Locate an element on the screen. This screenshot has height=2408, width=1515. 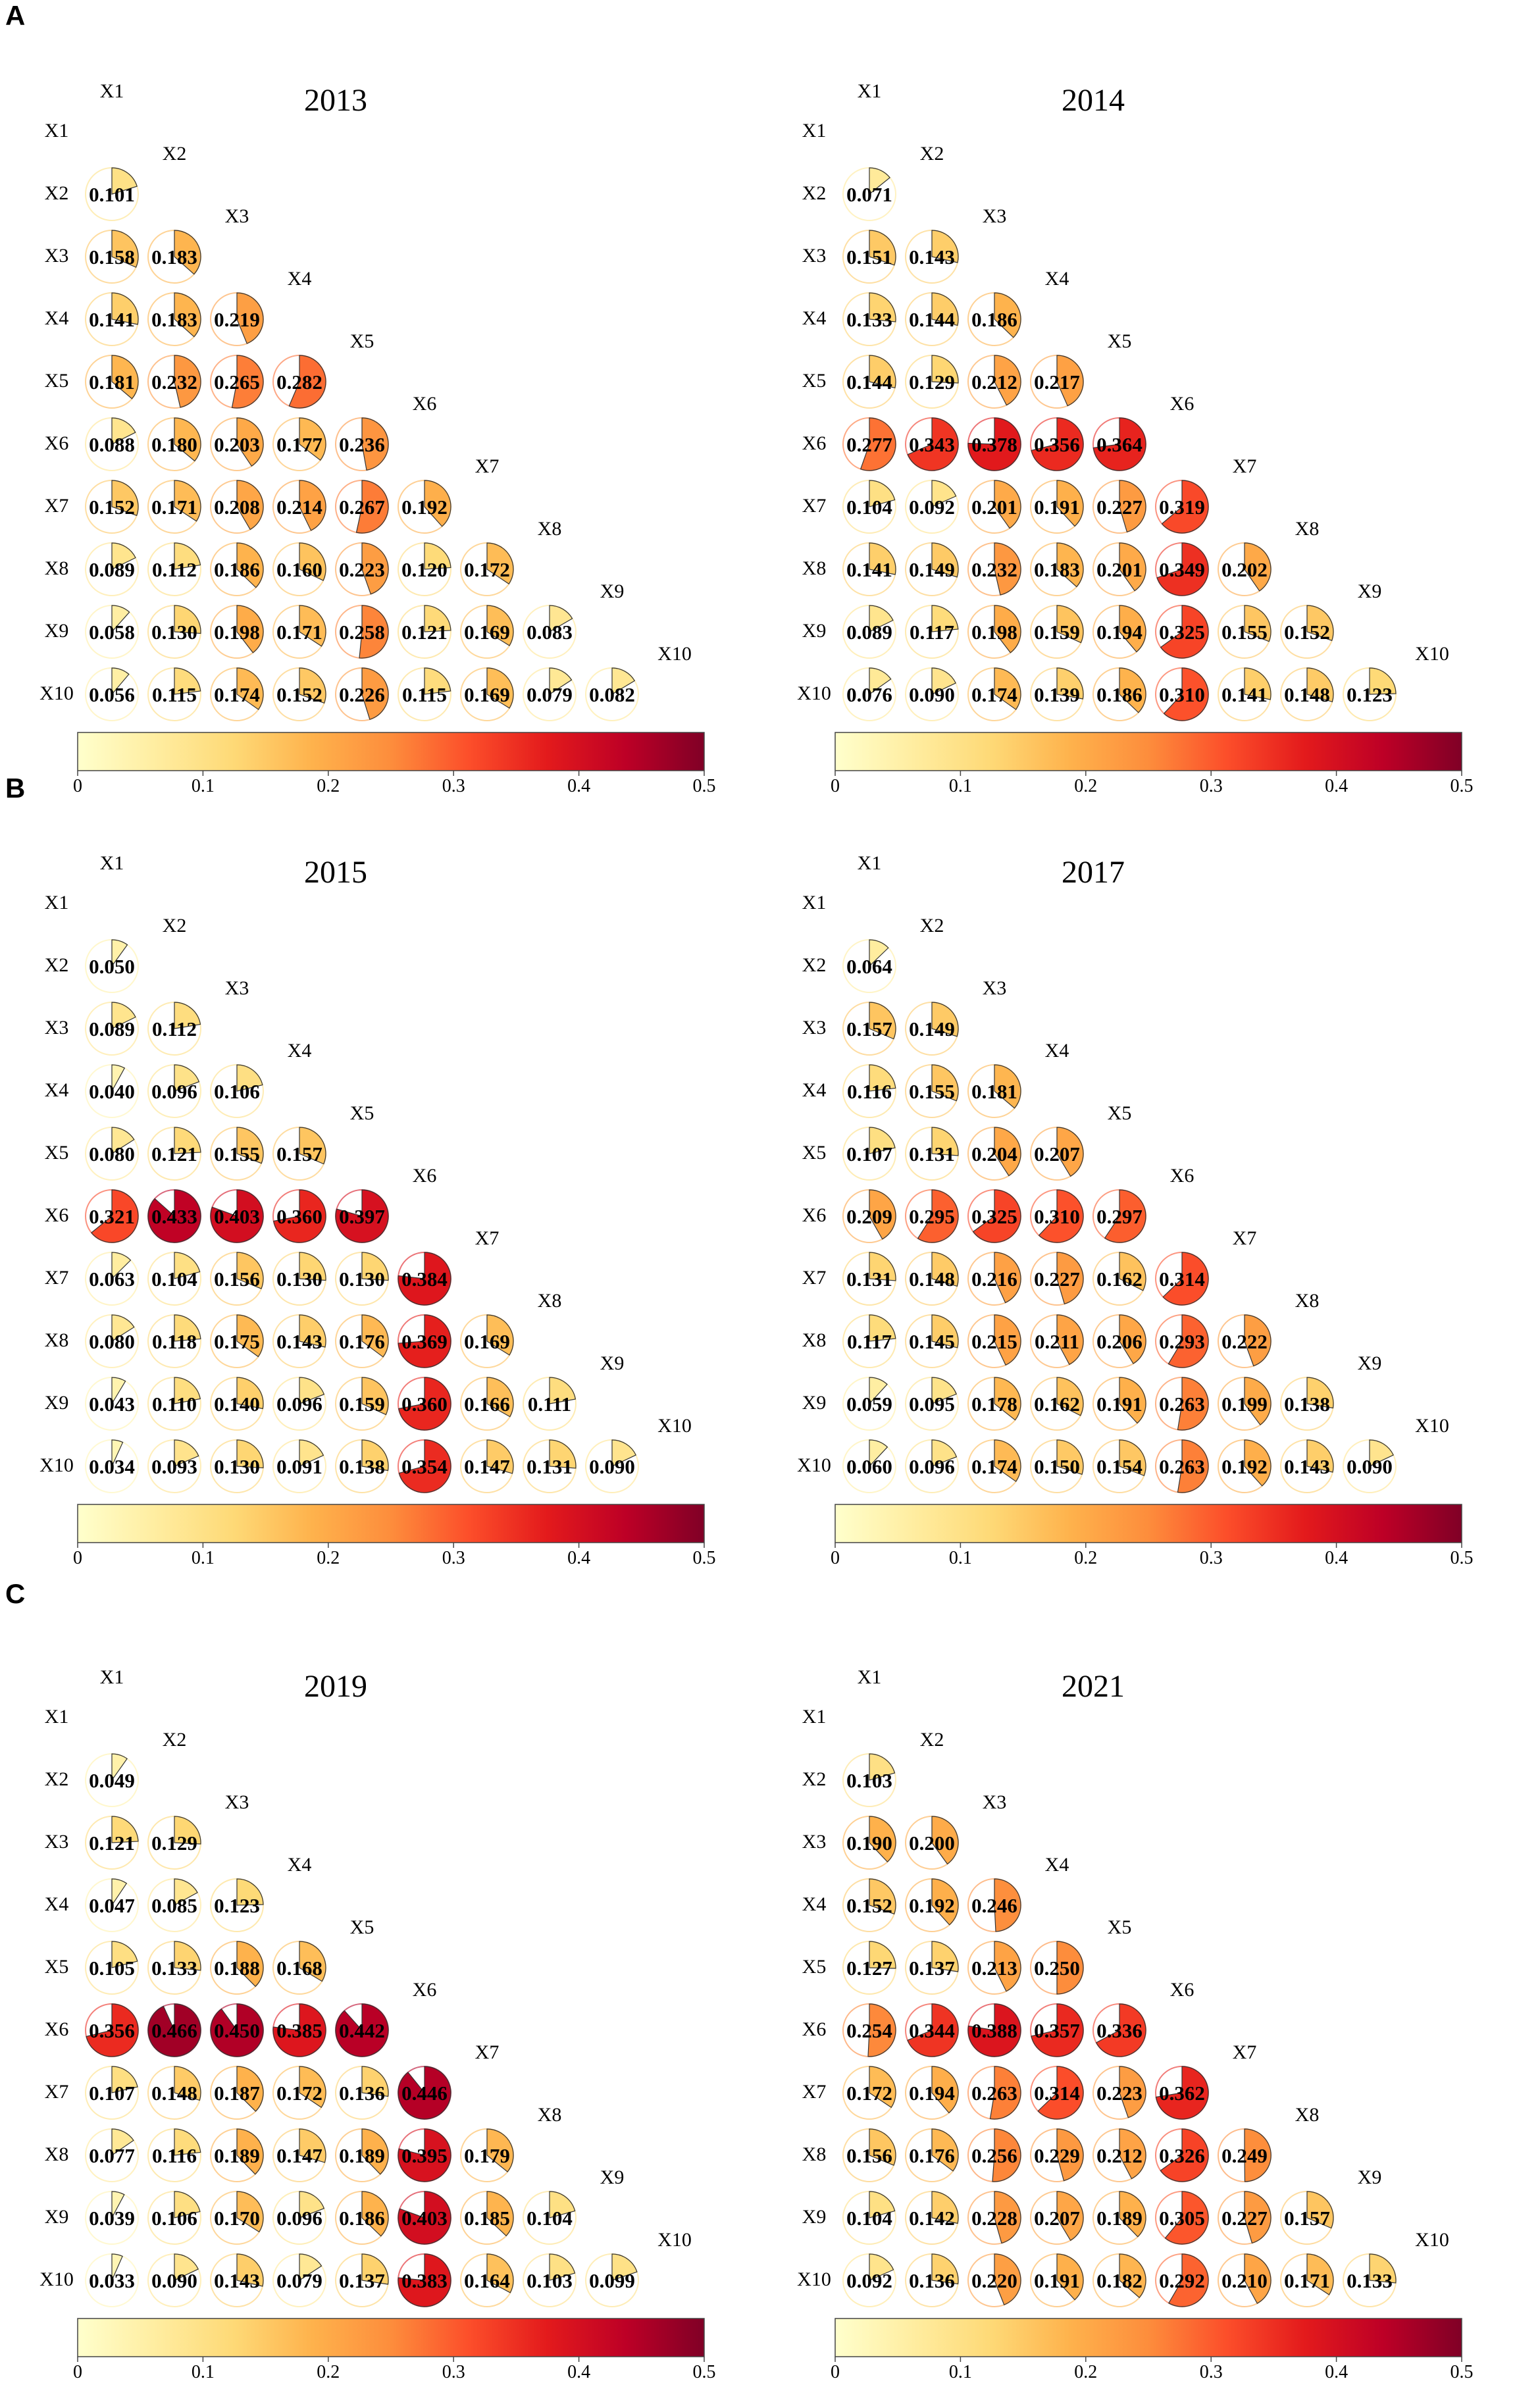
row-label-x1: X1 is located at coordinates (57, 130).